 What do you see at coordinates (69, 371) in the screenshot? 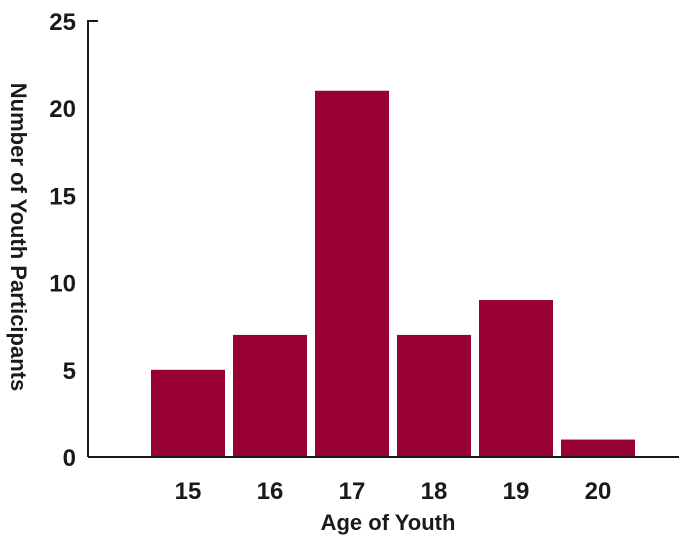
I see `y-tick-label: 5` at bounding box center [69, 371].